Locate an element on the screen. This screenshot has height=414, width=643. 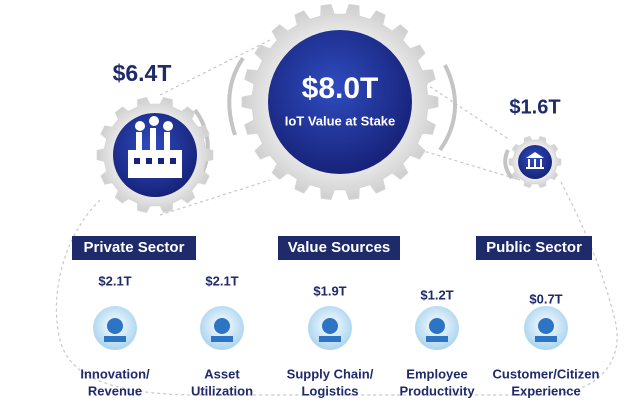
hub-circle is located at coordinates (340, 102).